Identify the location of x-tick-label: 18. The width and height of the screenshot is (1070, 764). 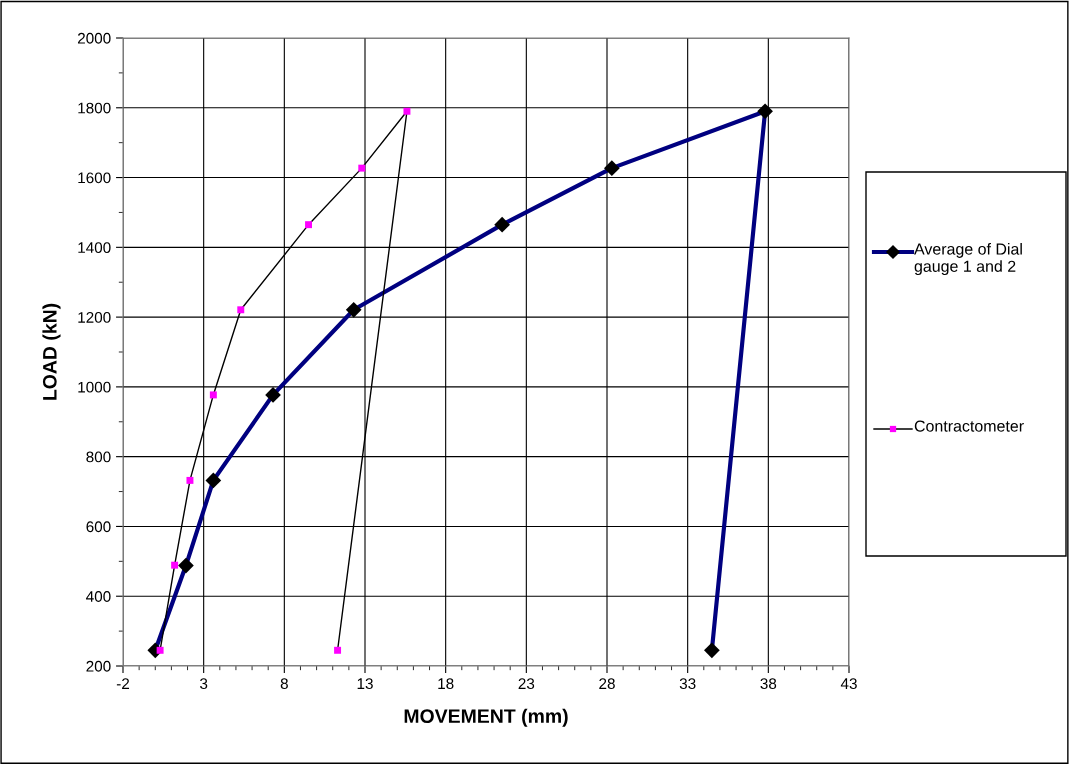
(446, 684).